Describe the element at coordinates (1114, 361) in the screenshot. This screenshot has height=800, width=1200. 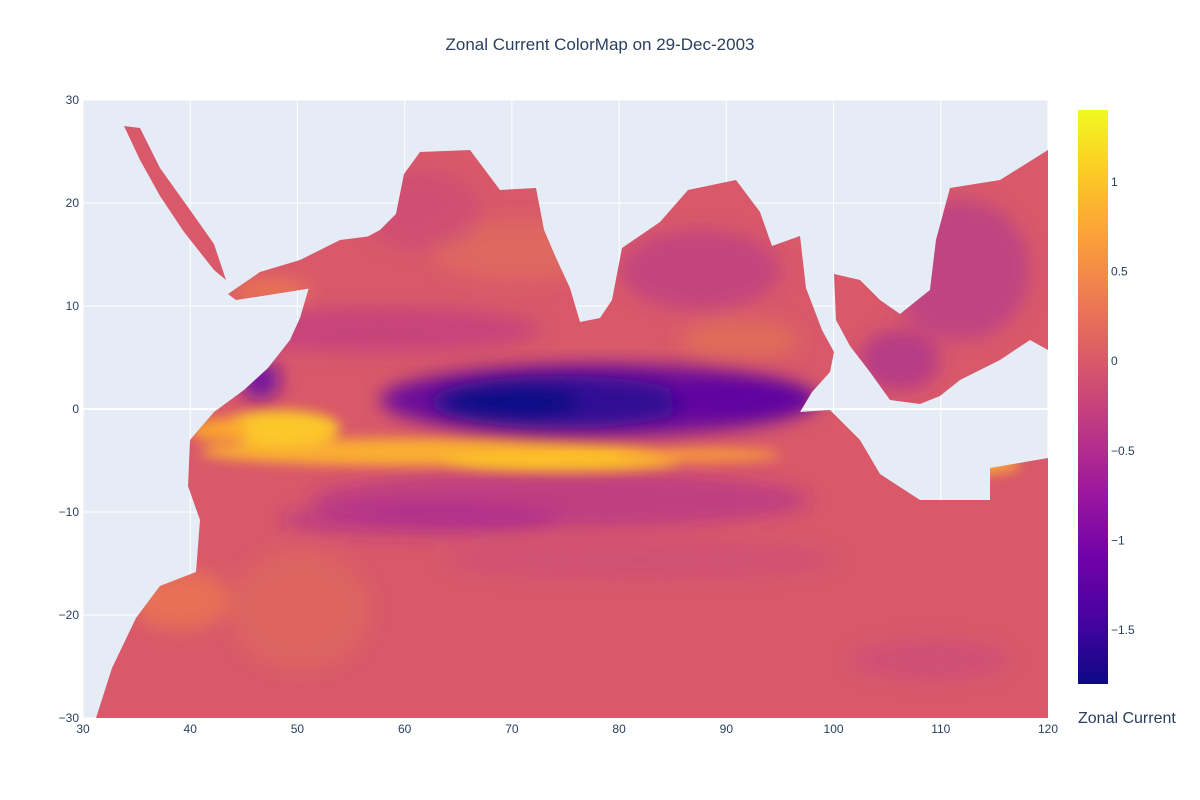
I see `colorbar-tick-label: 0` at that location.